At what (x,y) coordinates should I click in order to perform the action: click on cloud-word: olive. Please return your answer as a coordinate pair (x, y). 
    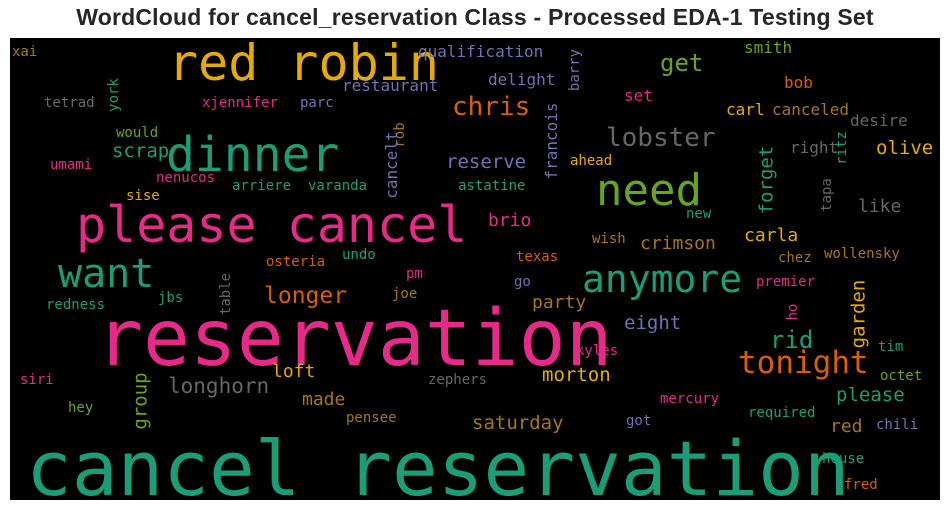
    Looking at the image, I should click on (905, 148).